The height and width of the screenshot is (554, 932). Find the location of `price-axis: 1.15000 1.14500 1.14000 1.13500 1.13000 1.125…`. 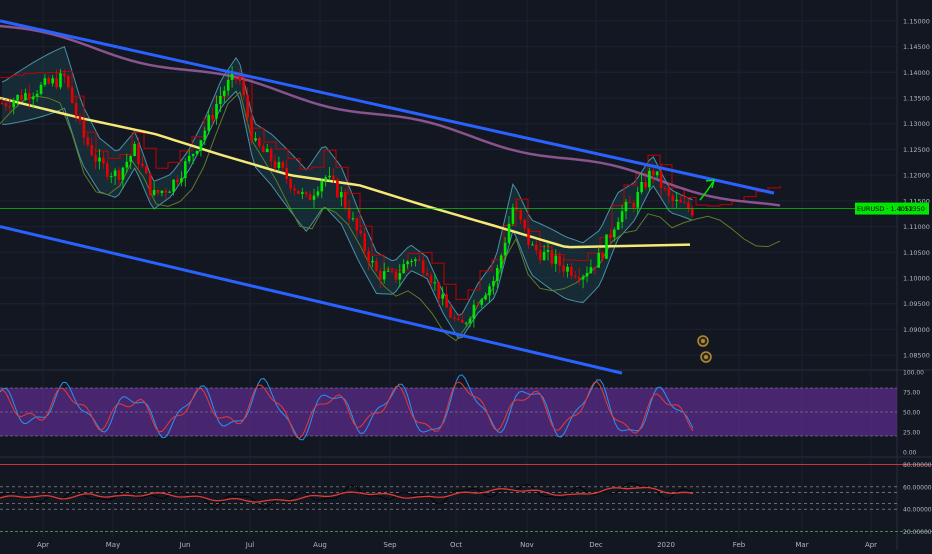

price-axis: 1.15000 1.14500 1.14000 1.13500 1.13000 1.125… is located at coordinates (917, 276).